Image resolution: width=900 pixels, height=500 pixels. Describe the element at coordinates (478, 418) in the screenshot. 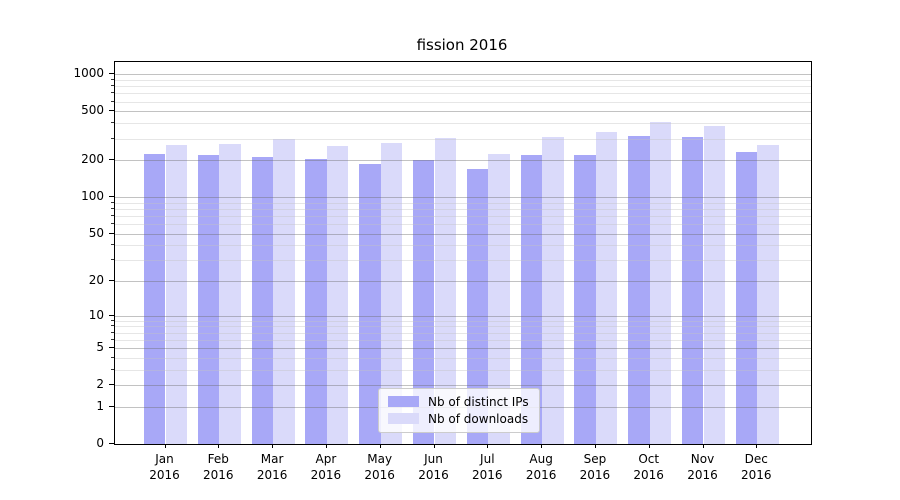

I see `legend-label: Nb of downloads` at that location.